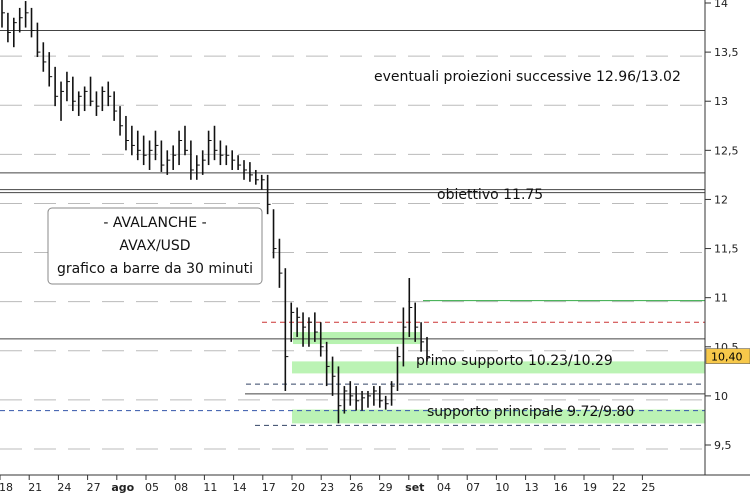 The image size is (750, 500). I want to click on first-support-annotation: primo supporto 10.23/10.29, so click(514, 361).